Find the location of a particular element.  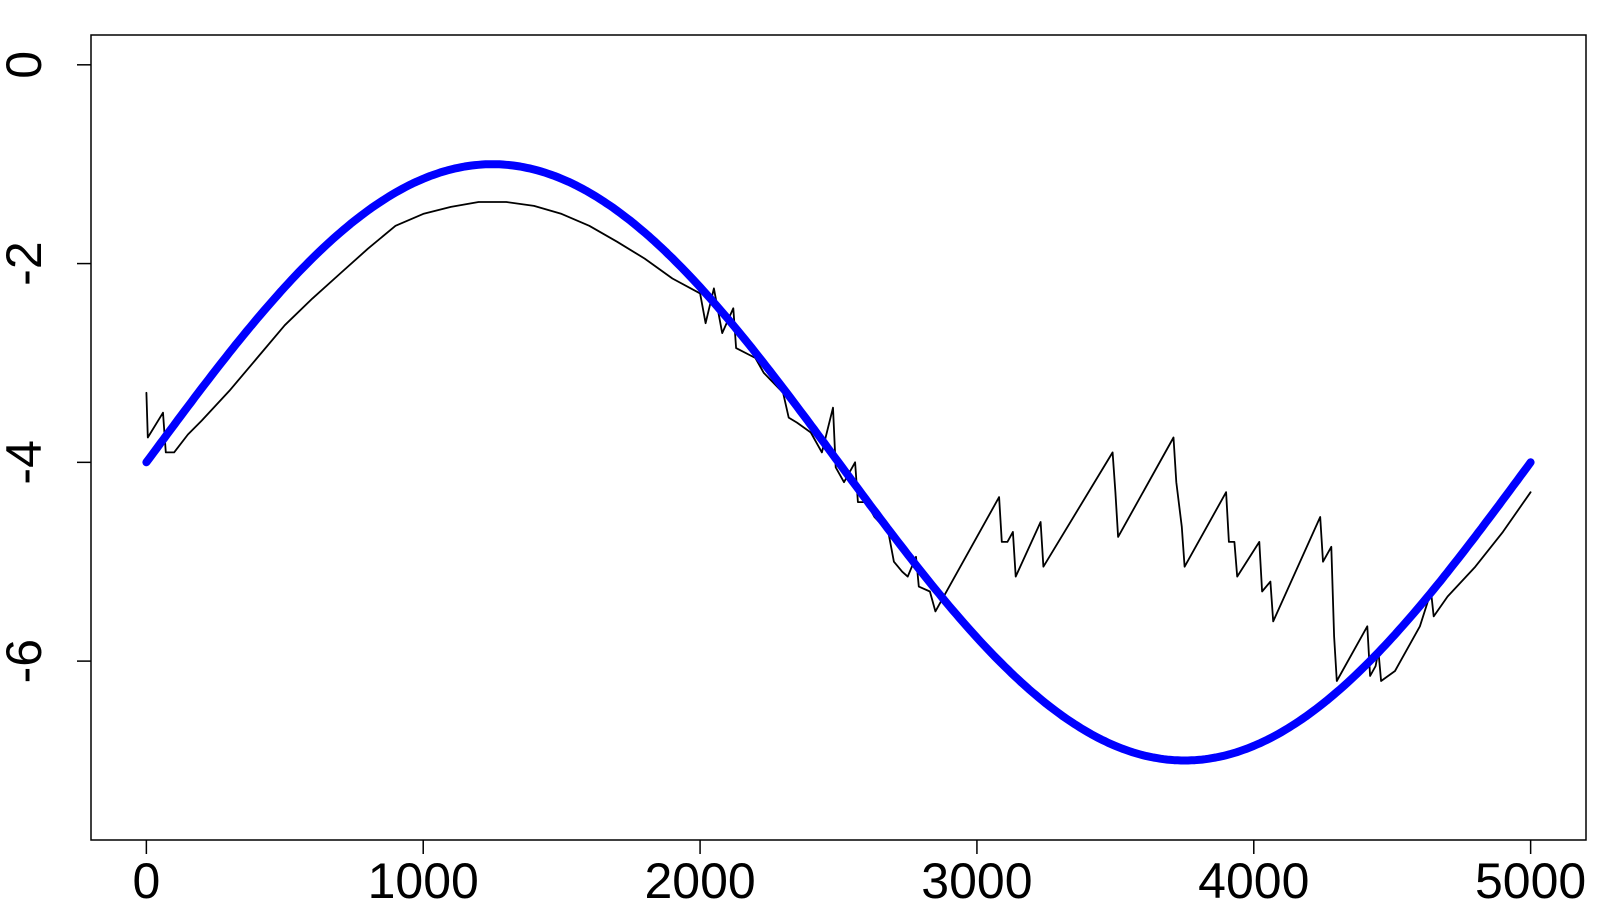

x-tick-label: 5000 is located at coordinates (1530, 876).